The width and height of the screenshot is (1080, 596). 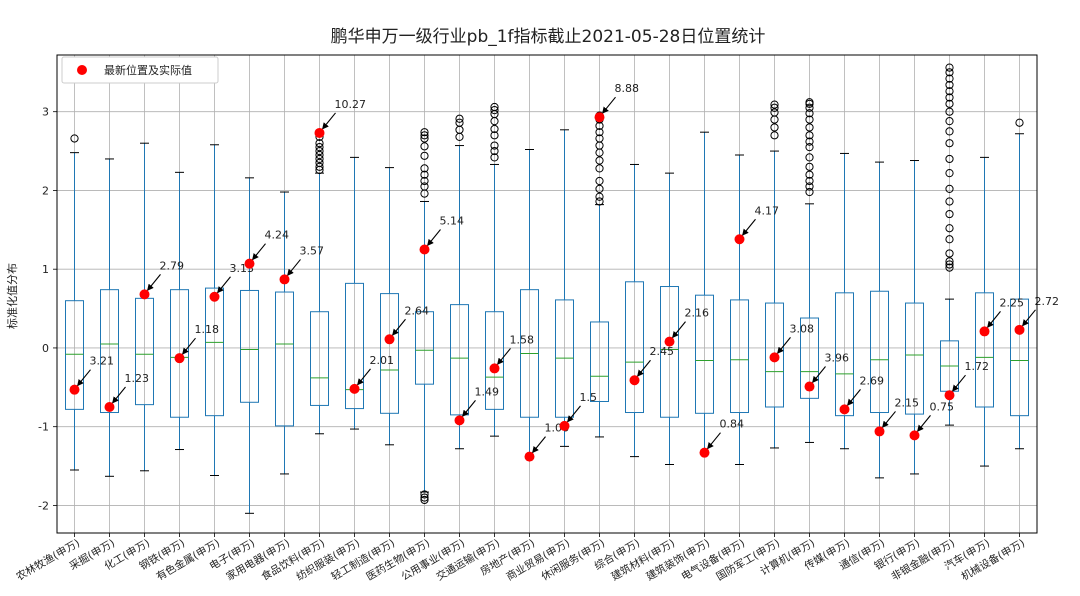 What do you see at coordinates (1047, 301) in the screenshot?
I see `latest-value-label: 2.72` at bounding box center [1047, 301].